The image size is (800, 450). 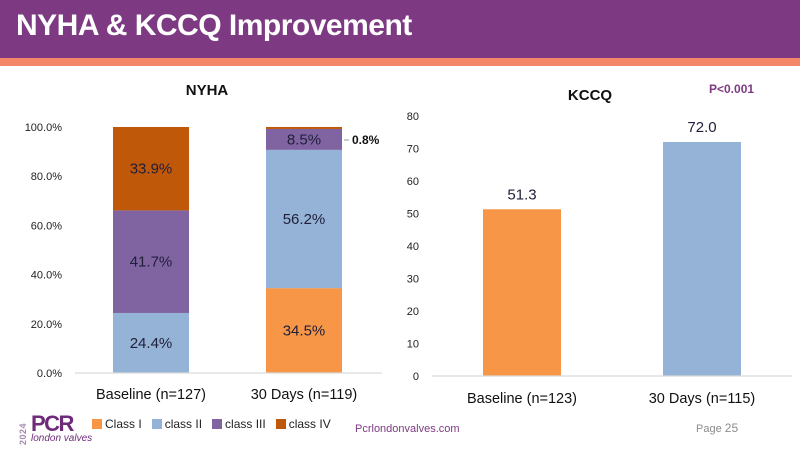 I want to click on legend-item-class-iii: class III, so click(x=239, y=424).